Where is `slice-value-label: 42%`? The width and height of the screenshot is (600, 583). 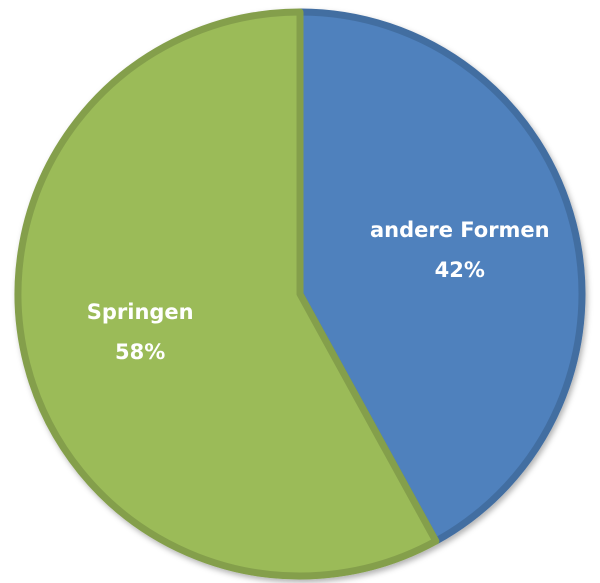
slice-value-label: 42% is located at coordinates (460, 270).